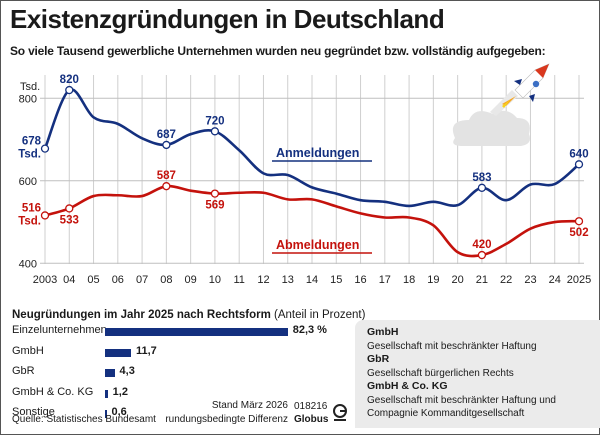 This screenshot has width=600, height=435. I want to click on bar-value-label: 1,2, so click(120, 391).